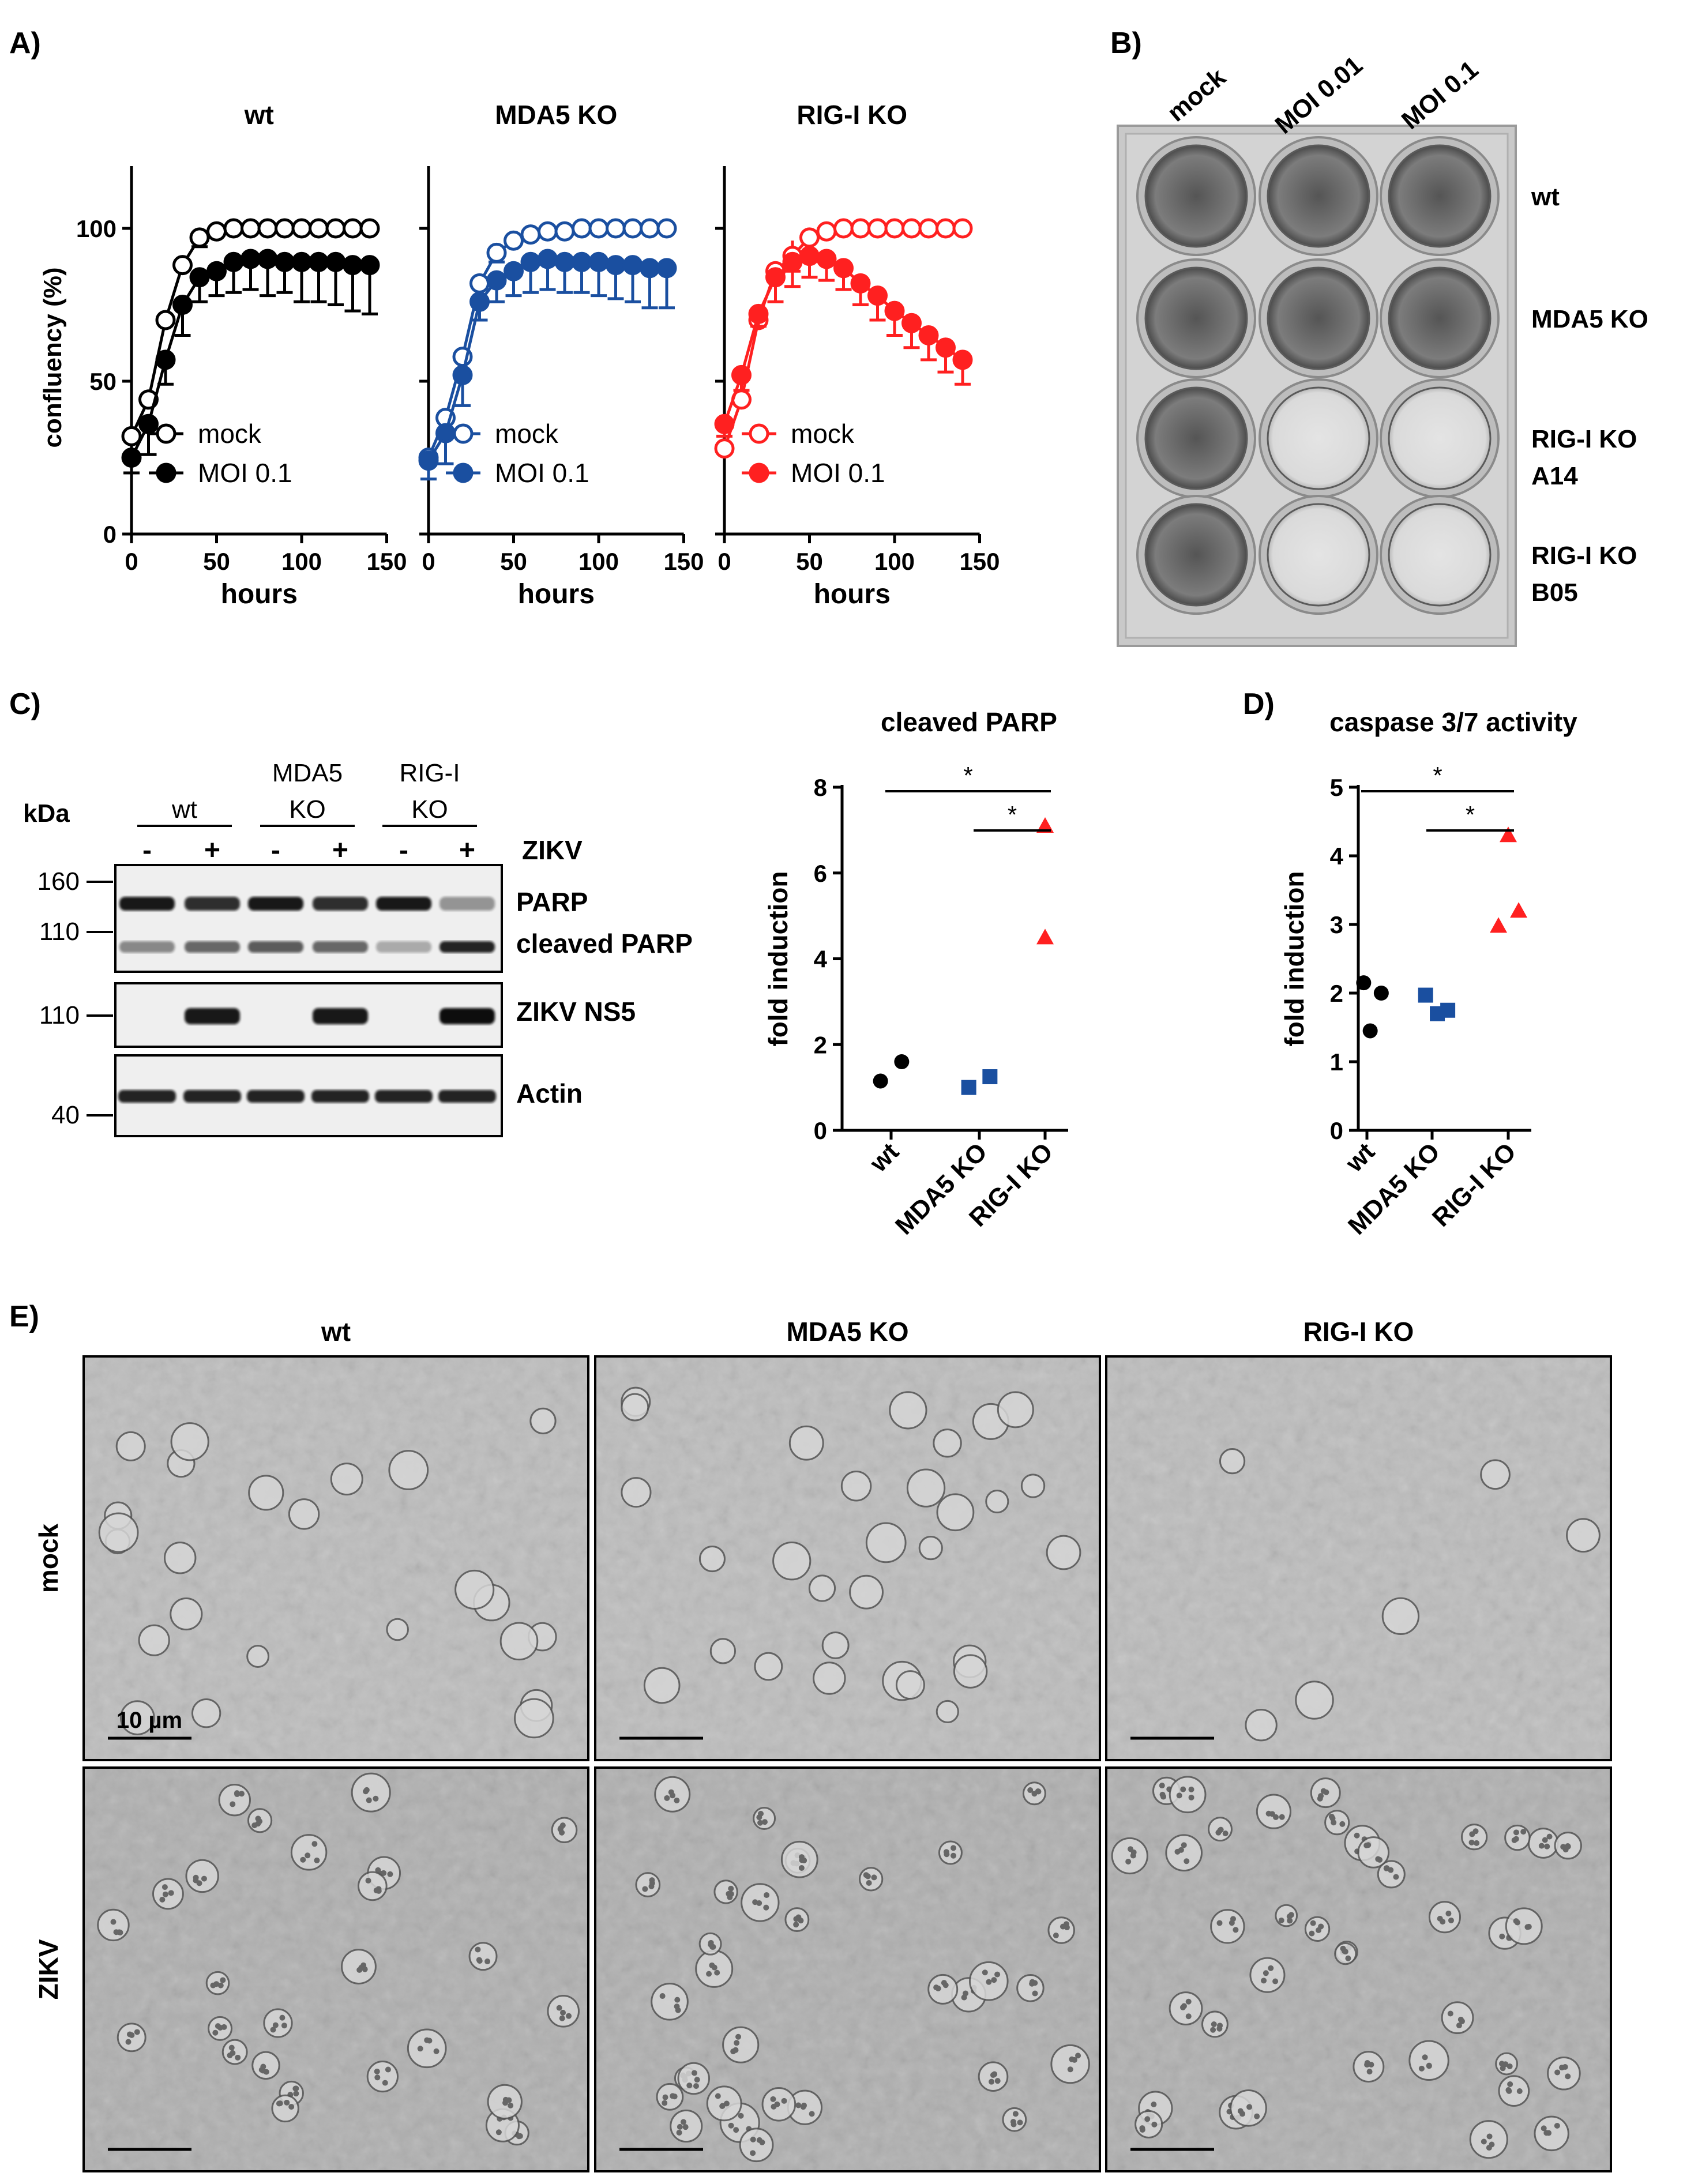 This screenshot has height=2184, width=1683. Describe the element at coordinates (336, 1332) in the screenshot. I see `micrograph-column-label: wt` at that location.